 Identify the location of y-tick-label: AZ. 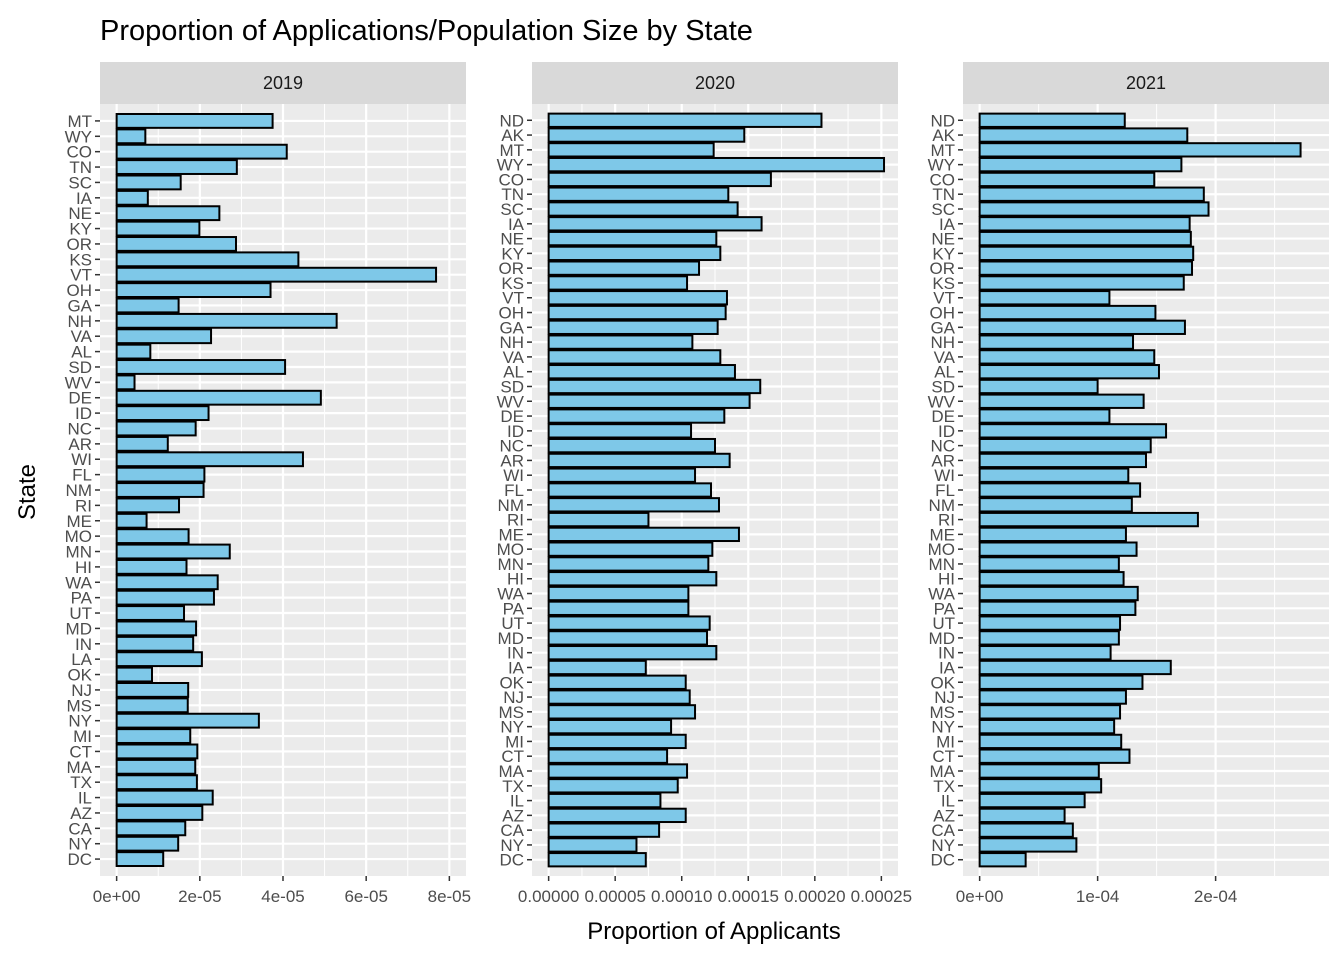
(944, 815).